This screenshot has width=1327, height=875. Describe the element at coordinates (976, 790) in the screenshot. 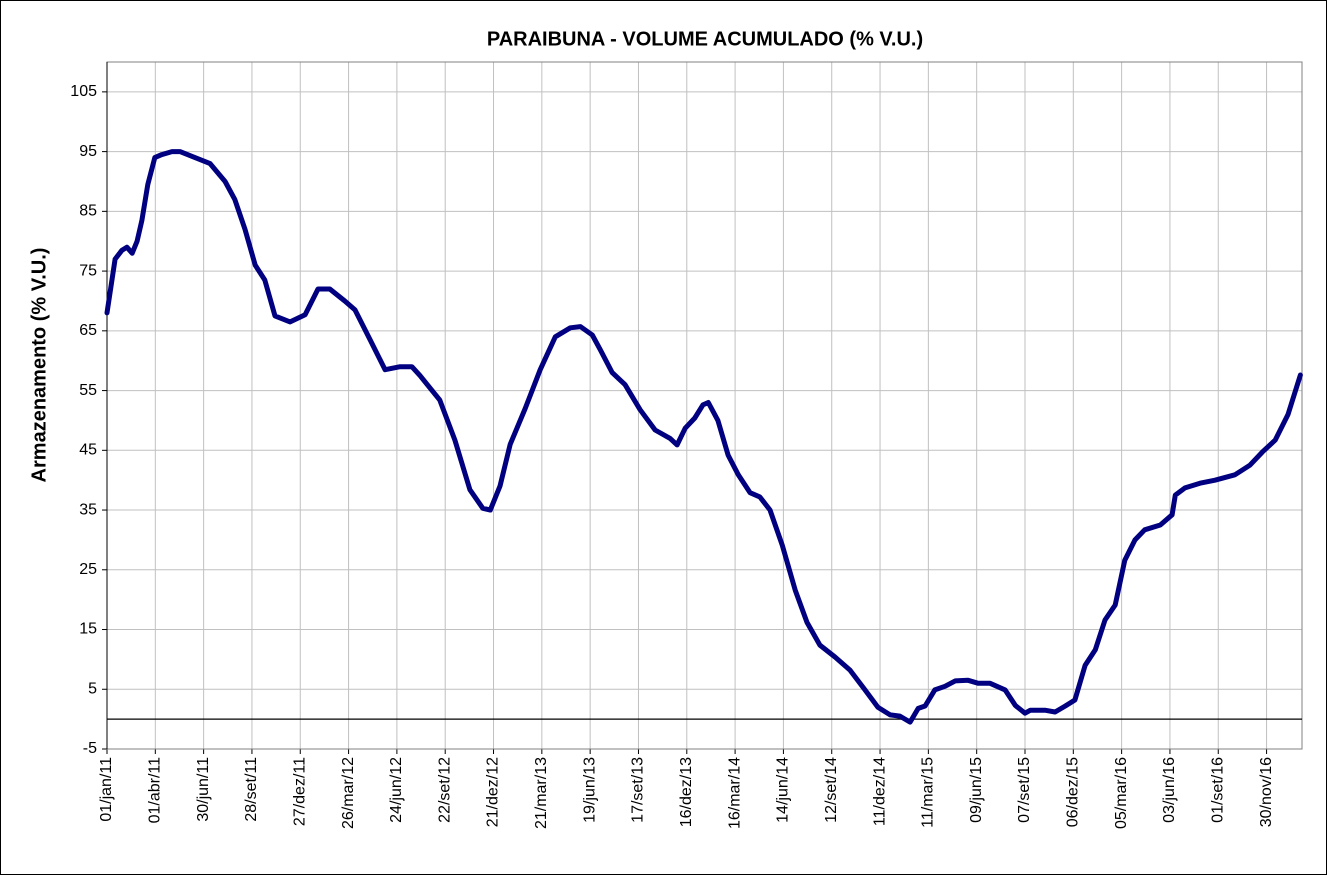

I see `x-tick-label: 09/jun/15` at that location.